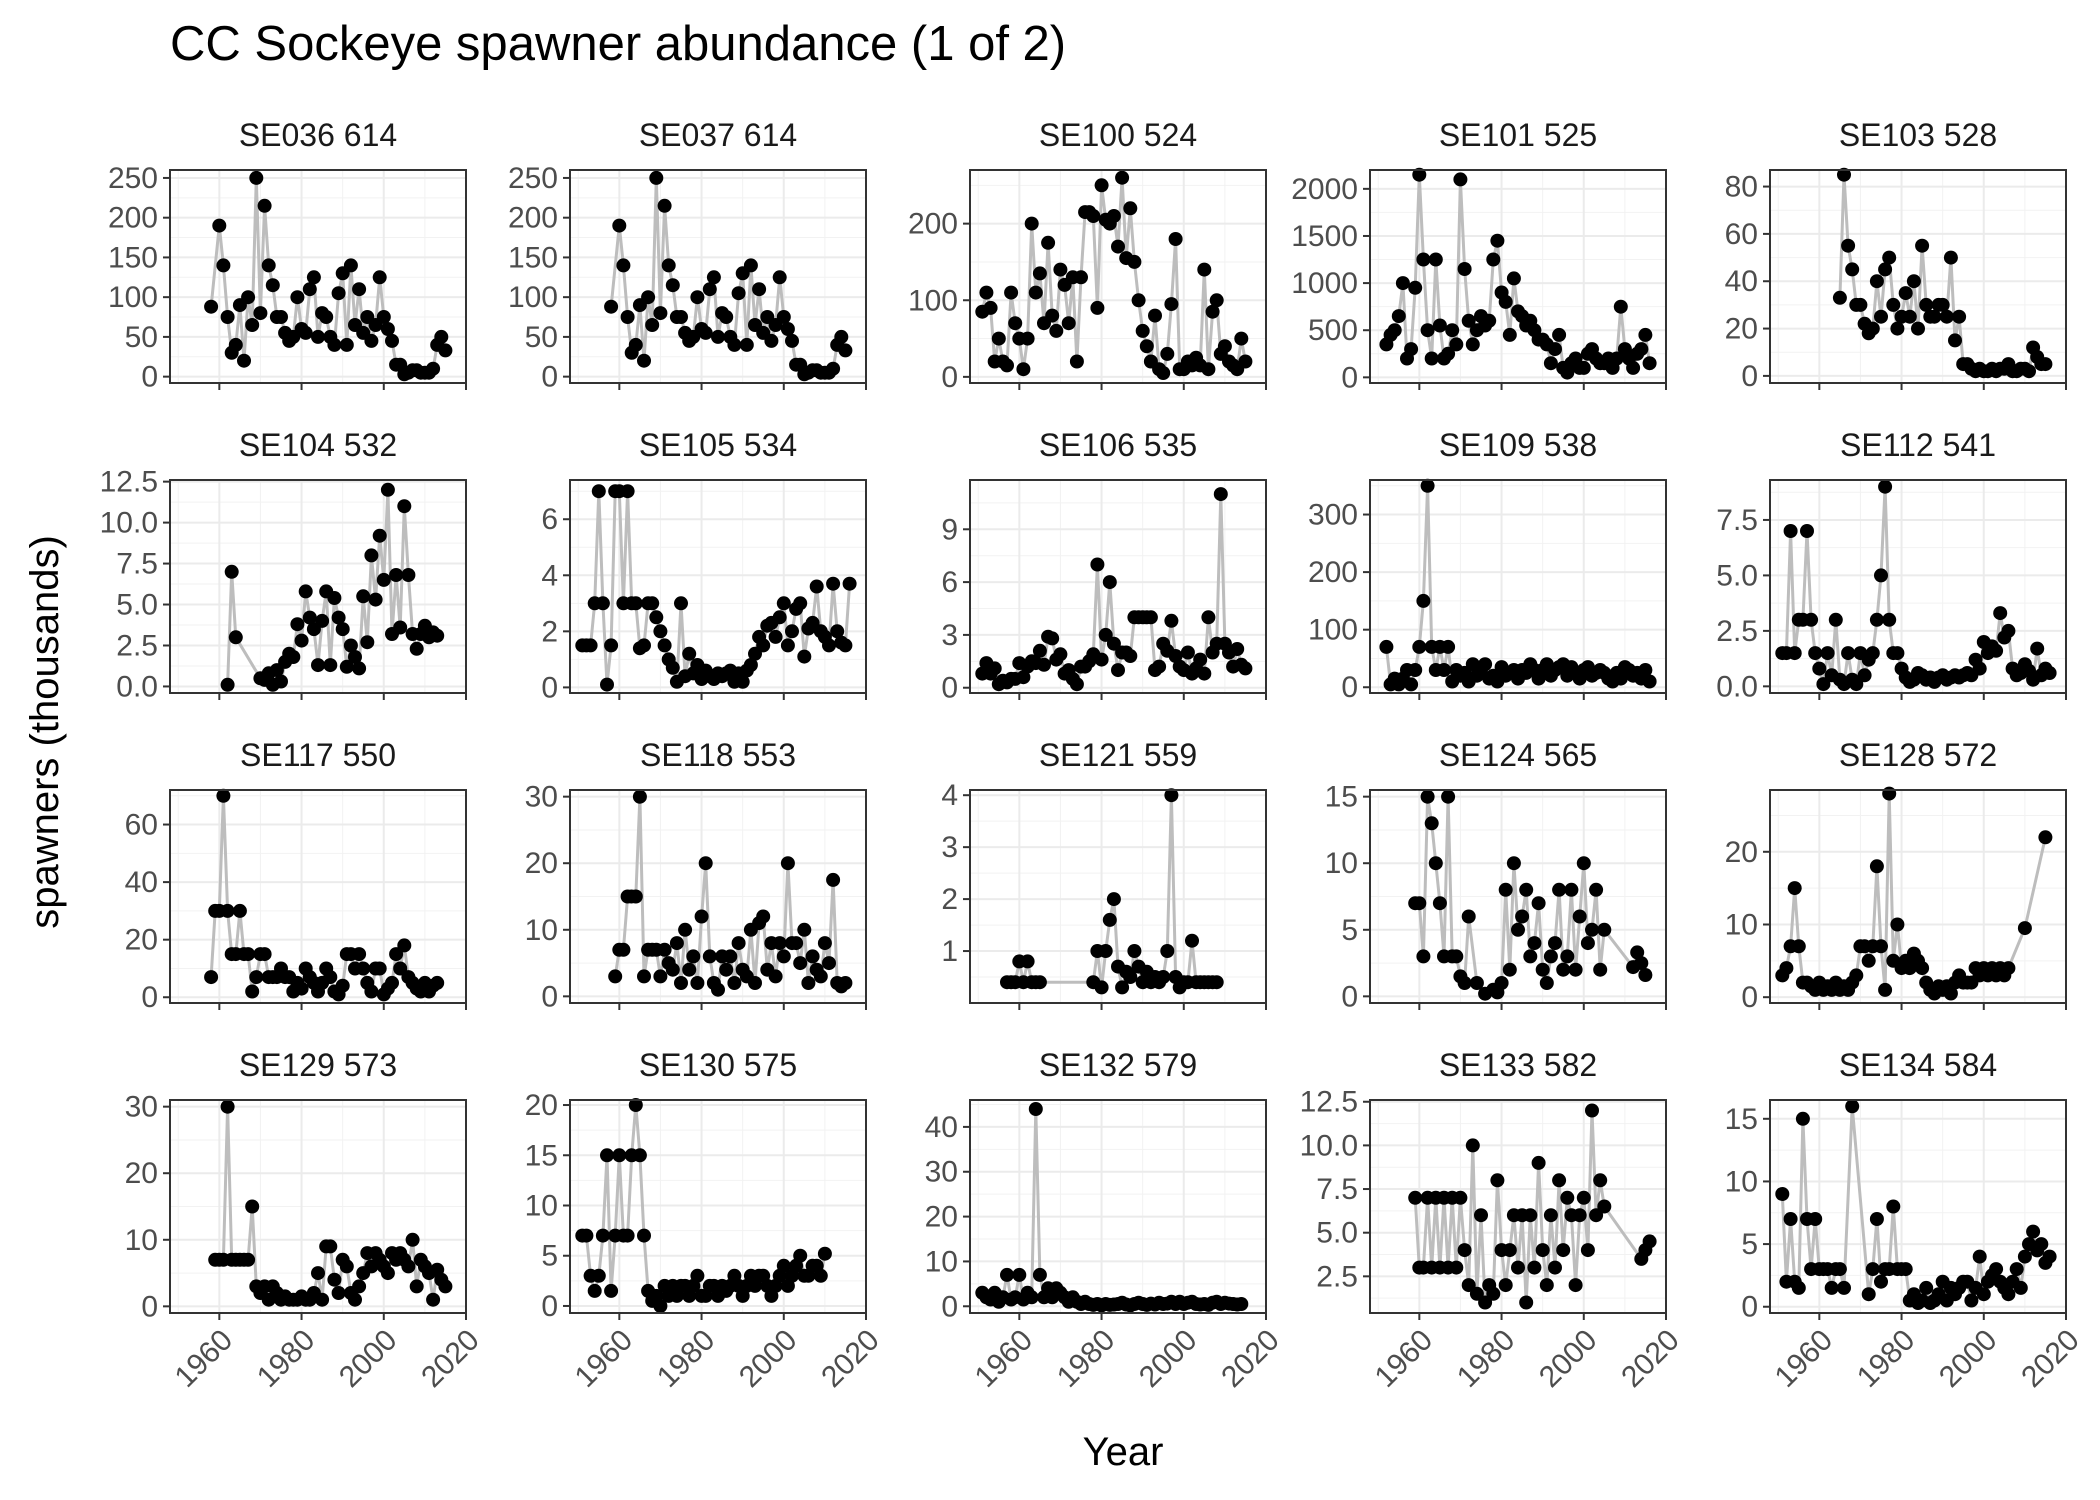 The width and height of the screenshot is (2100, 1500). I want to click on chart-title: CC Sockeye spawner abundance (1 of 2), so click(618, 44).